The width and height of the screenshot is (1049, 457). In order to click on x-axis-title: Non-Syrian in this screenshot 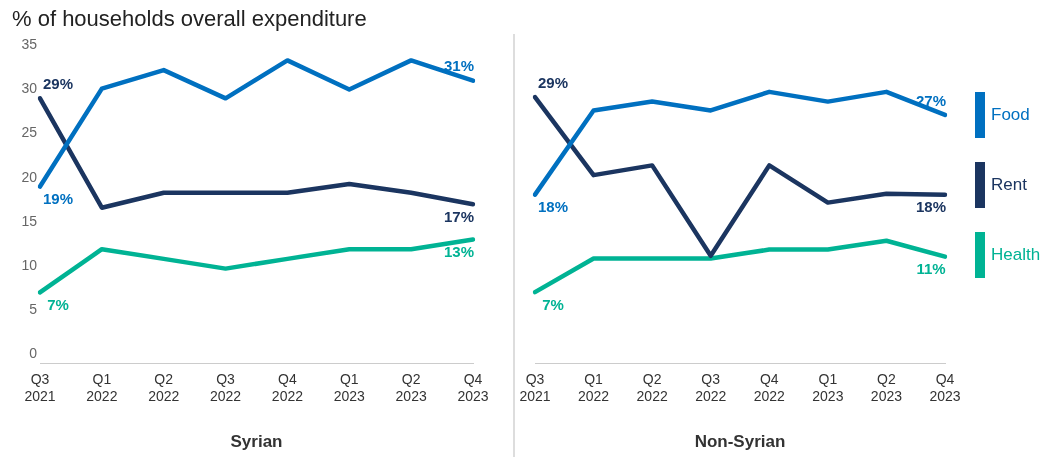, I will do `click(740, 442)`.